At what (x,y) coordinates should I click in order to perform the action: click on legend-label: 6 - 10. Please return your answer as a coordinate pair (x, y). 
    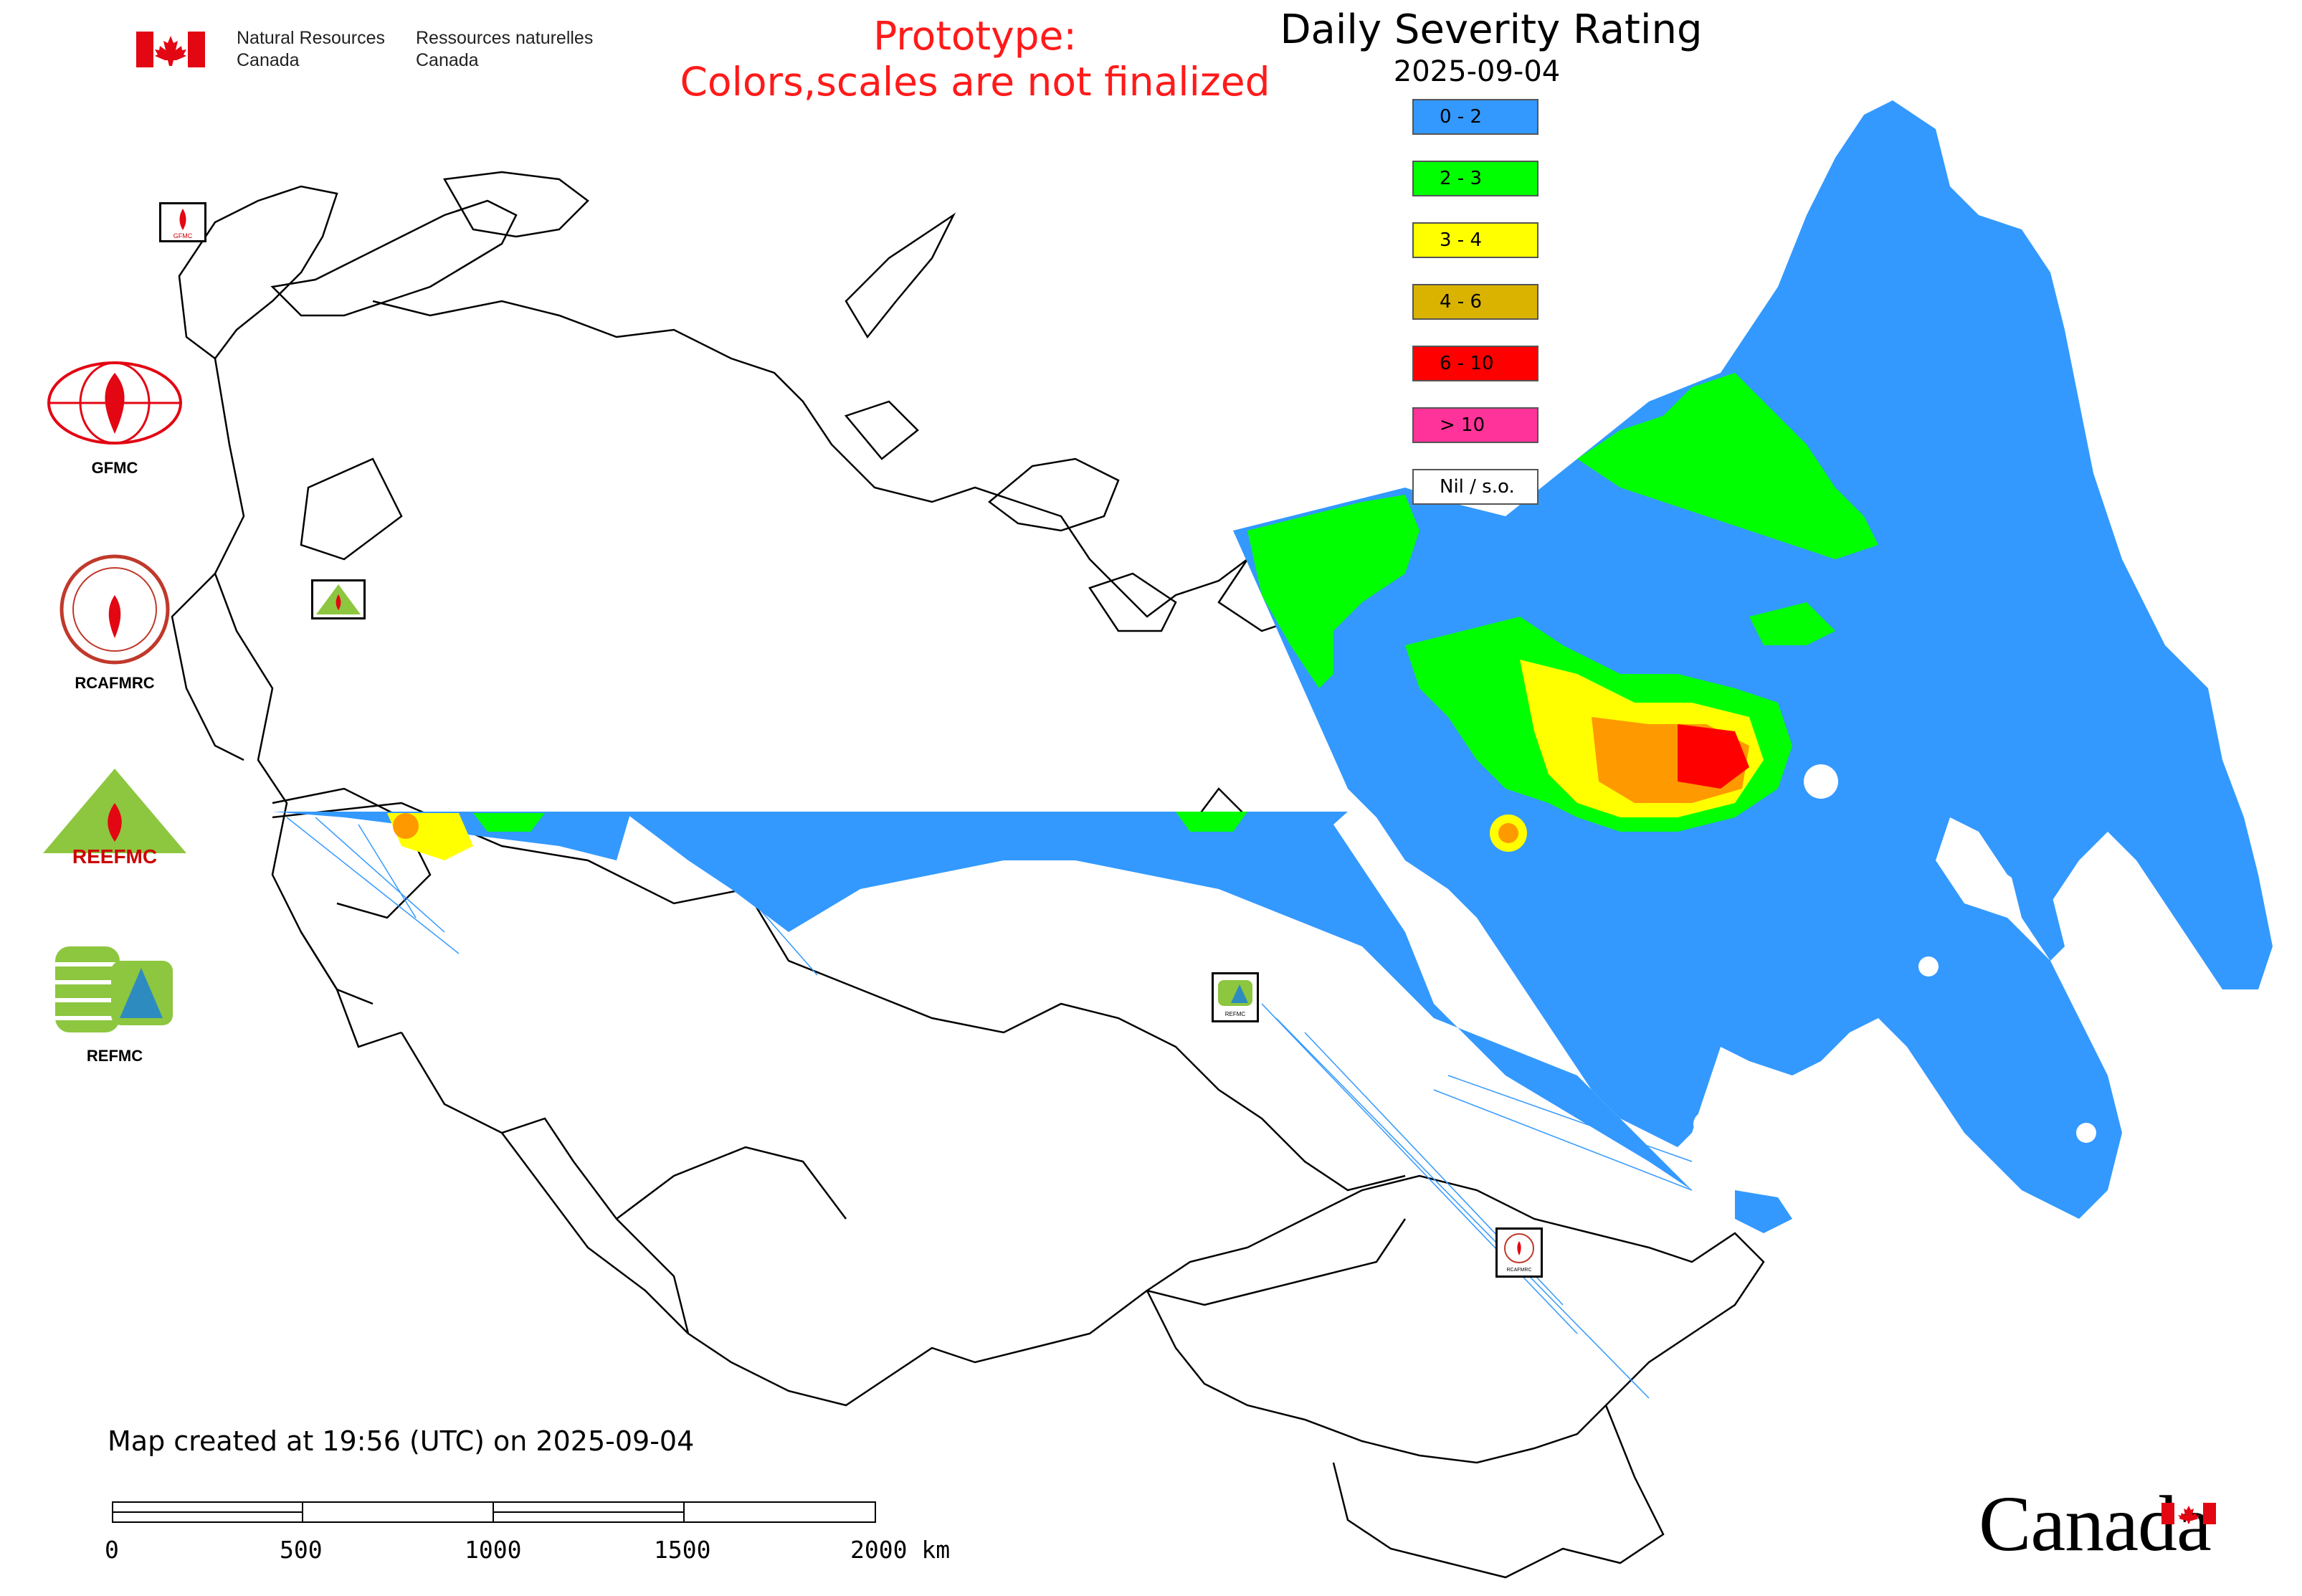
    Looking at the image, I should click on (1467, 363).